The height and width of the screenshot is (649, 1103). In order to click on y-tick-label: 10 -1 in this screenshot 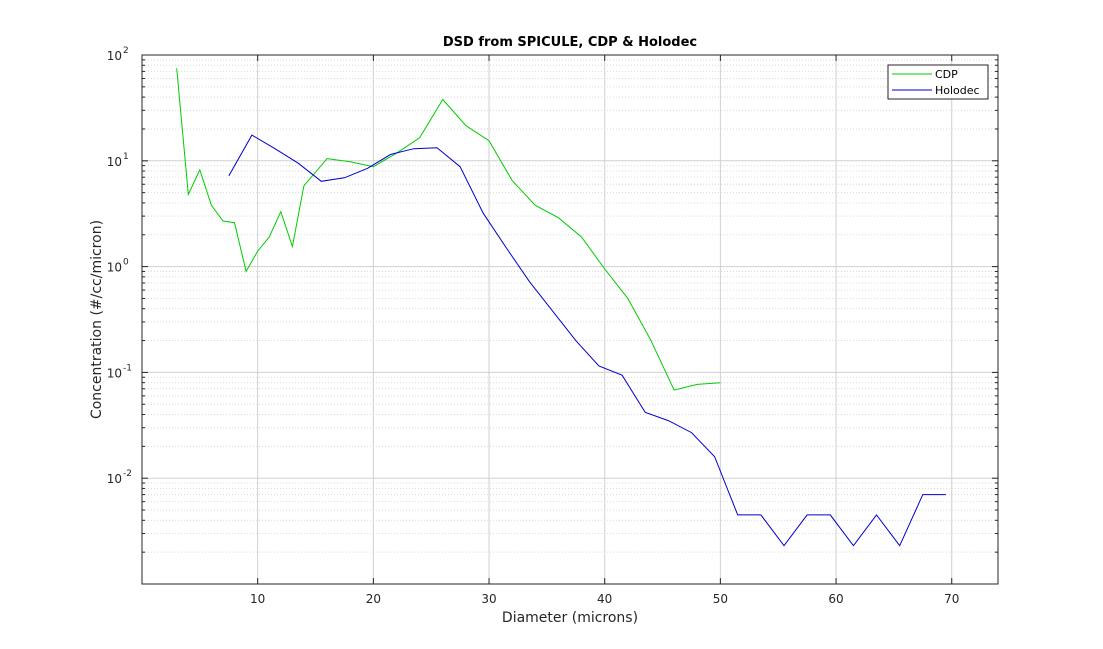, I will do `click(119, 371)`.